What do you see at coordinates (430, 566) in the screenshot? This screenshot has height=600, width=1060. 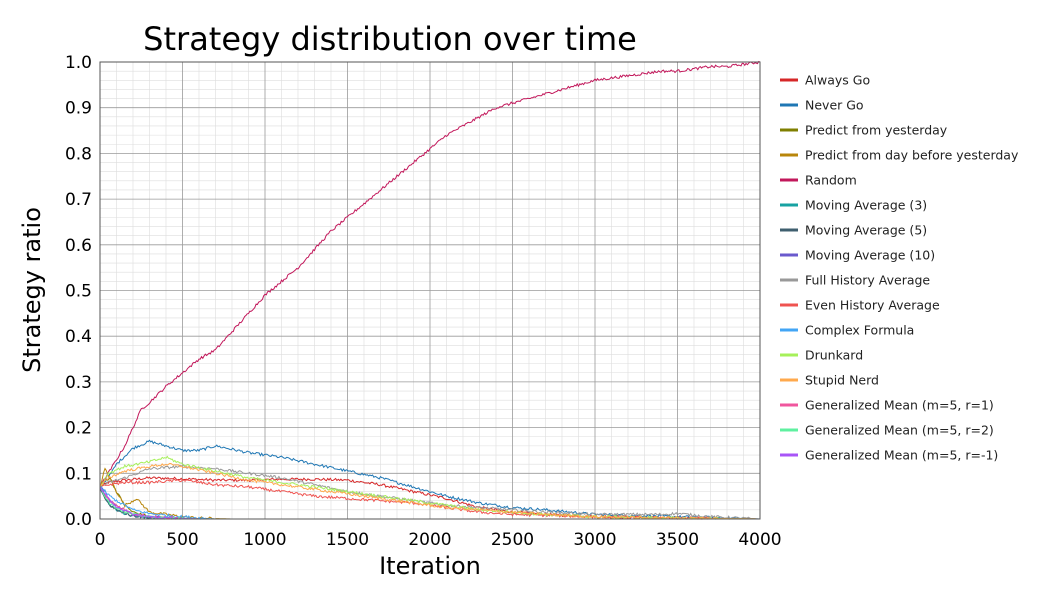 I see `x-axis-label: Iteration` at bounding box center [430, 566].